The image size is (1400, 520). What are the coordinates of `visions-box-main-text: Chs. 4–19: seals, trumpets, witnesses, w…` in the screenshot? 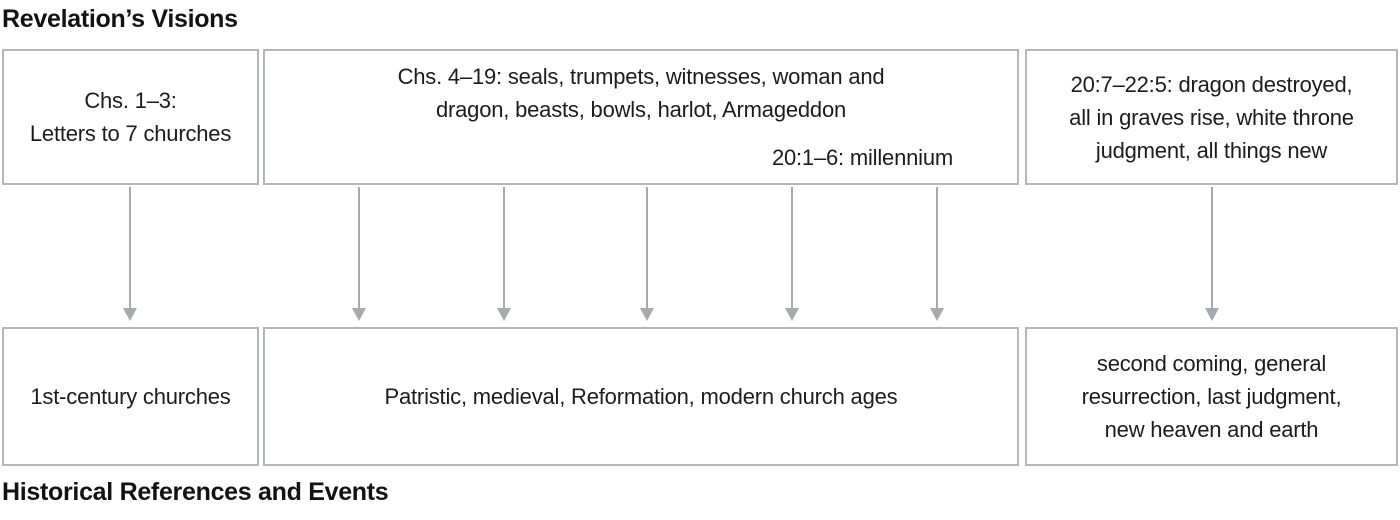 It's located at (641, 93).